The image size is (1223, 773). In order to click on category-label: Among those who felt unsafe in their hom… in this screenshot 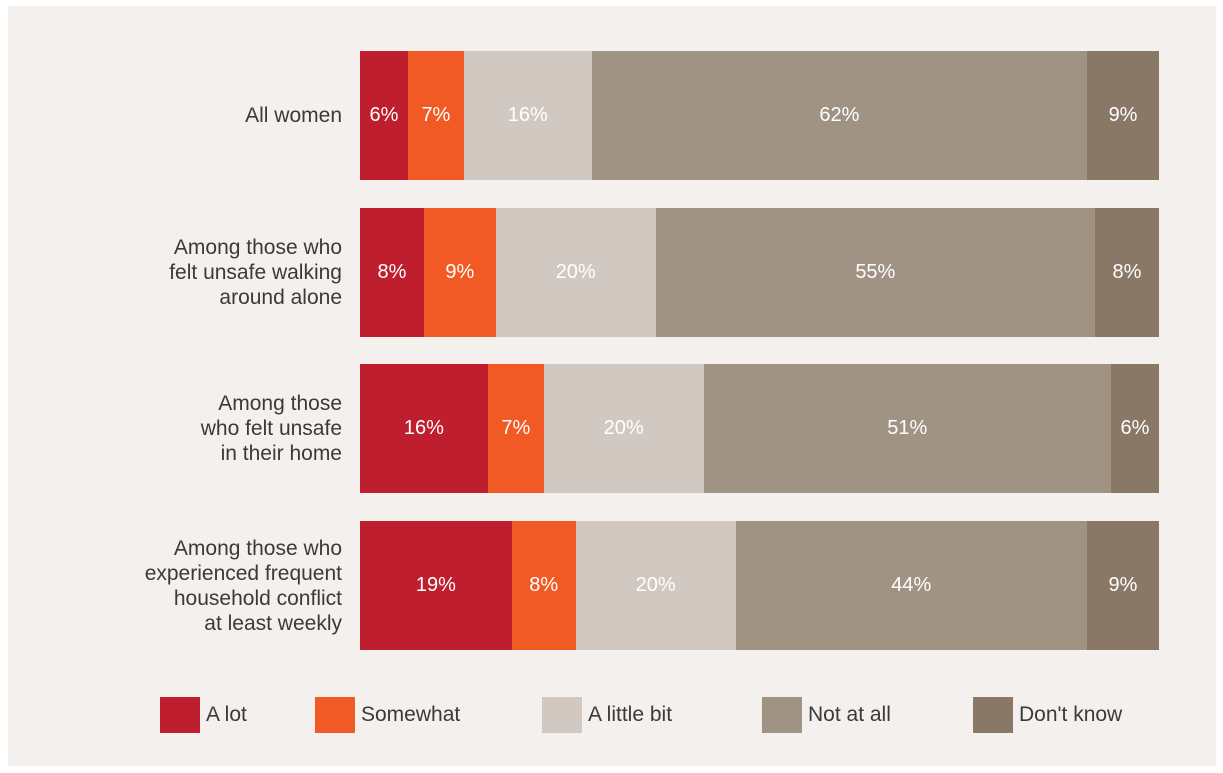, I will do `click(271, 428)`.